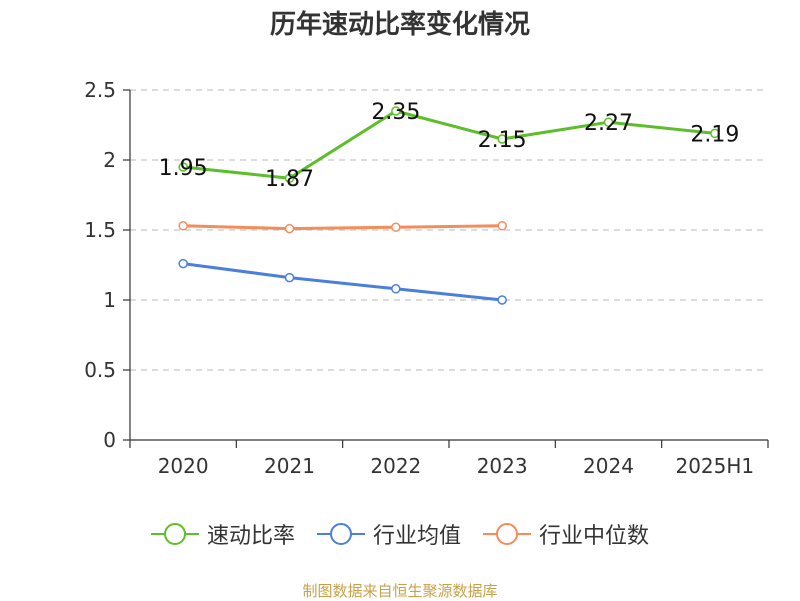  I want to click on y-tick-label: 0.5, so click(100, 370).